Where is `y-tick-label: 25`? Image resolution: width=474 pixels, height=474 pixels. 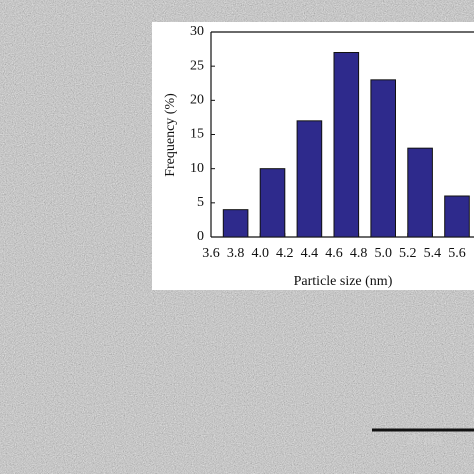 y-tick-label: 25 is located at coordinates (197, 65).